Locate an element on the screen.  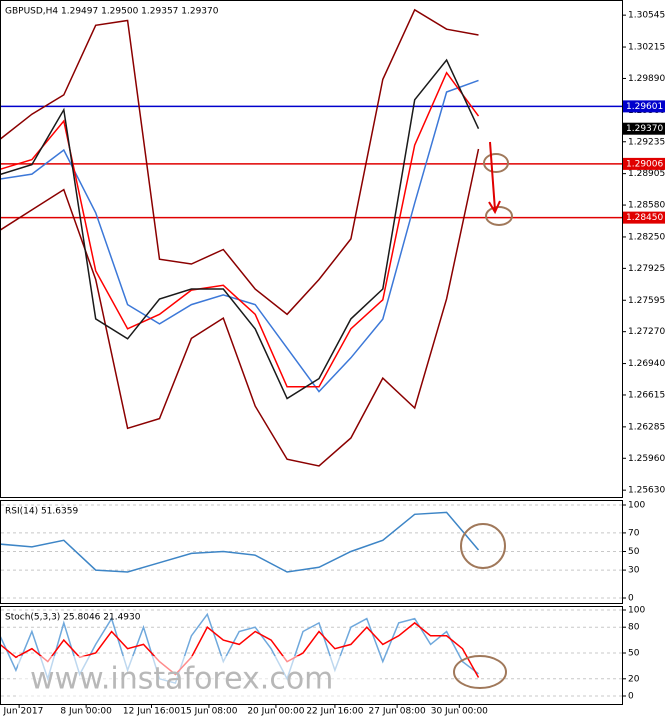
y-tick-label: 1.26285 is located at coordinates (646, 427).